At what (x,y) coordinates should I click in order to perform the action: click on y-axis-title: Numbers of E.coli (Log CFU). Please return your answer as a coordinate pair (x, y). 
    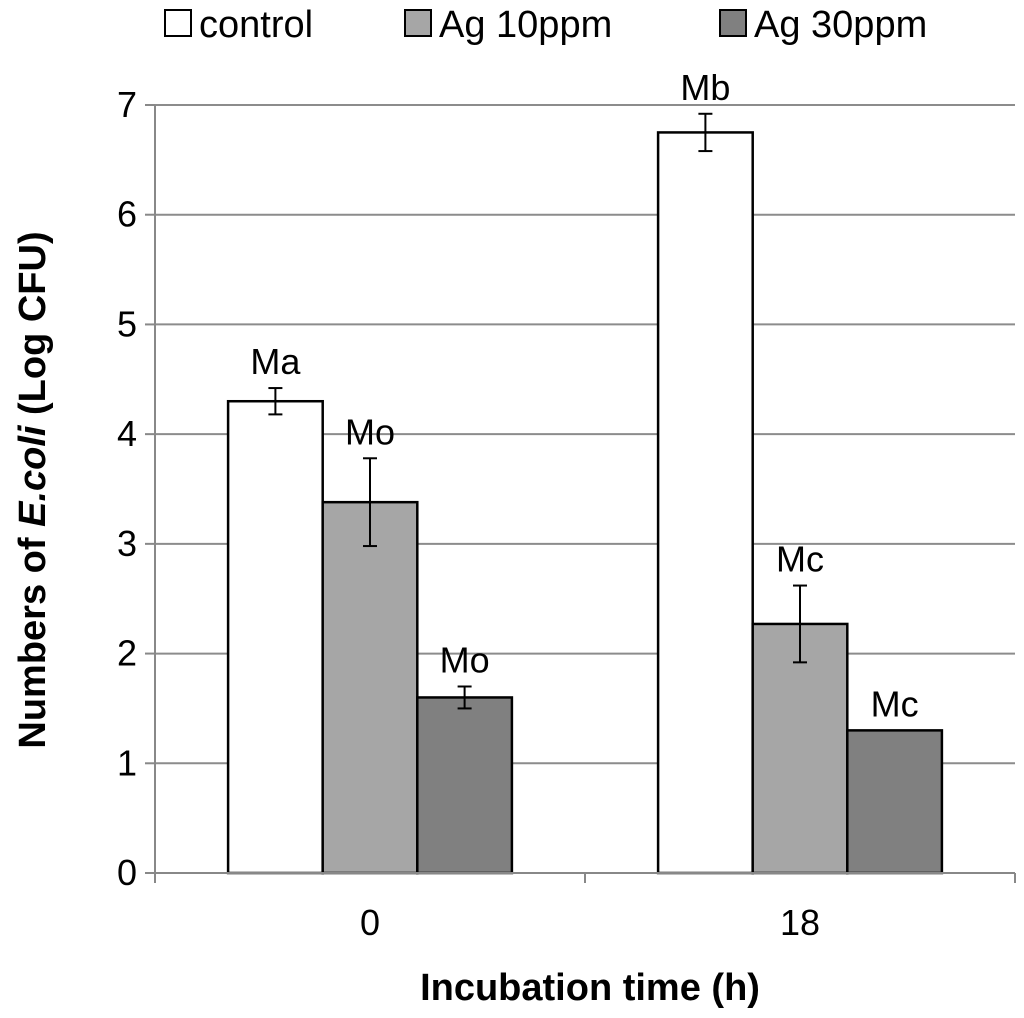
    Looking at the image, I should click on (33, 489).